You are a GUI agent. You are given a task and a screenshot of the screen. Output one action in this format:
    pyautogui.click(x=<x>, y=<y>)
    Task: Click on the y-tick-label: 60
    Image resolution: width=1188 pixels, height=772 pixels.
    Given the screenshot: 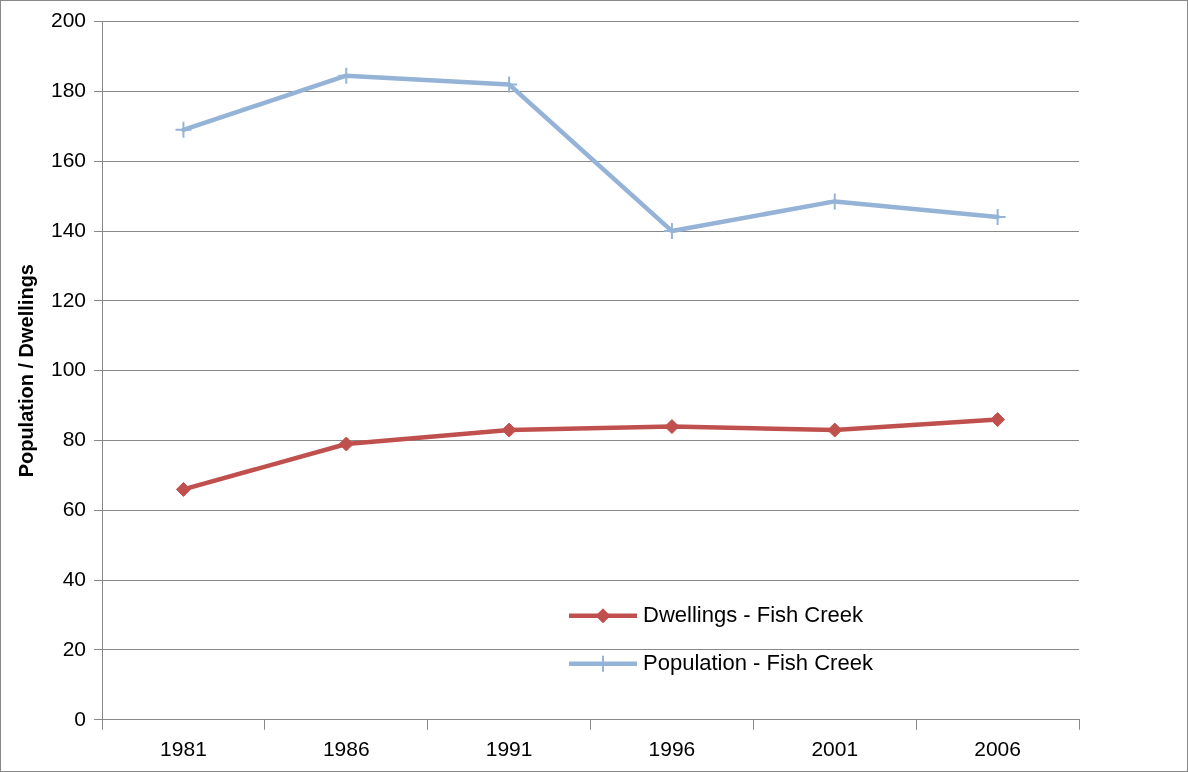 What is the action you would take?
    pyautogui.click(x=74, y=509)
    